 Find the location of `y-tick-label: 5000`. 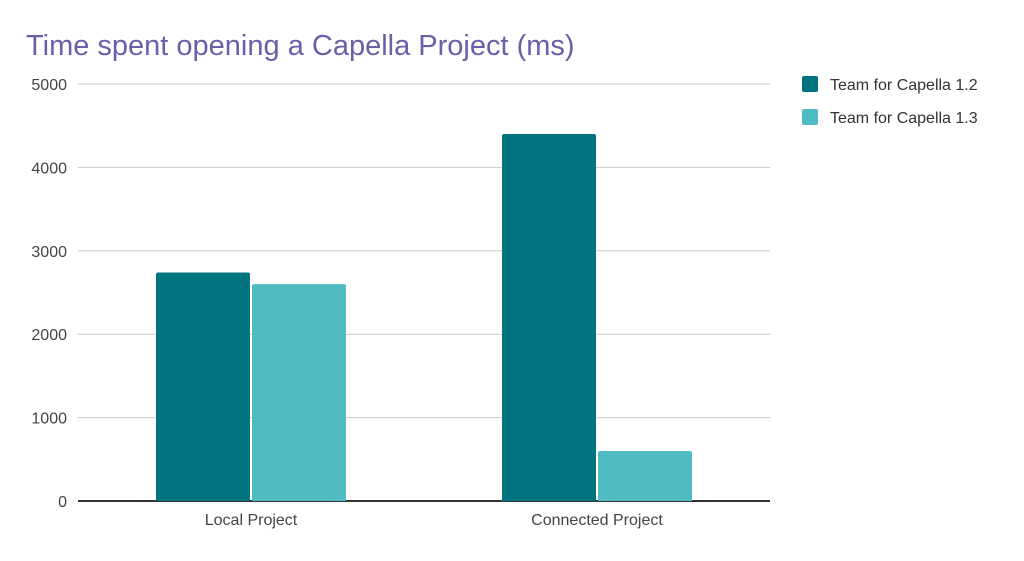

y-tick-label: 5000 is located at coordinates (49, 85).